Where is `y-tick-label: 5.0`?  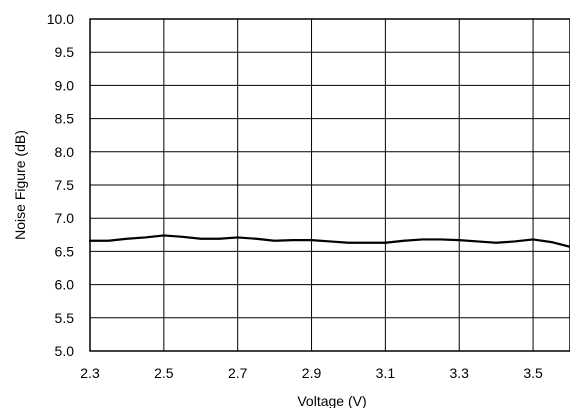
y-tick-label: 5.0 is located at coordinates (65, 351).